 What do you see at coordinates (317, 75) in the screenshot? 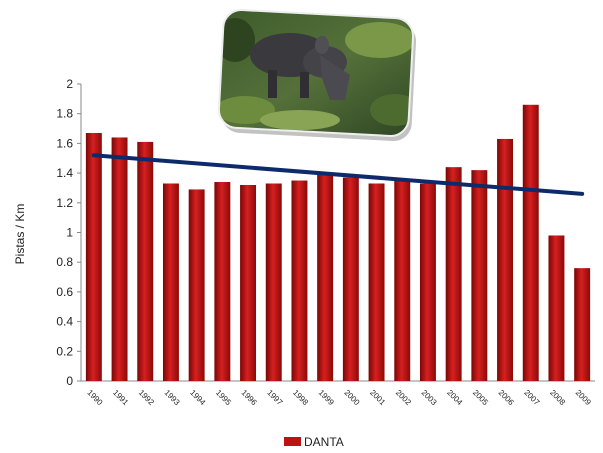
I see `tapir-photo` at bounding box center [317, 75].